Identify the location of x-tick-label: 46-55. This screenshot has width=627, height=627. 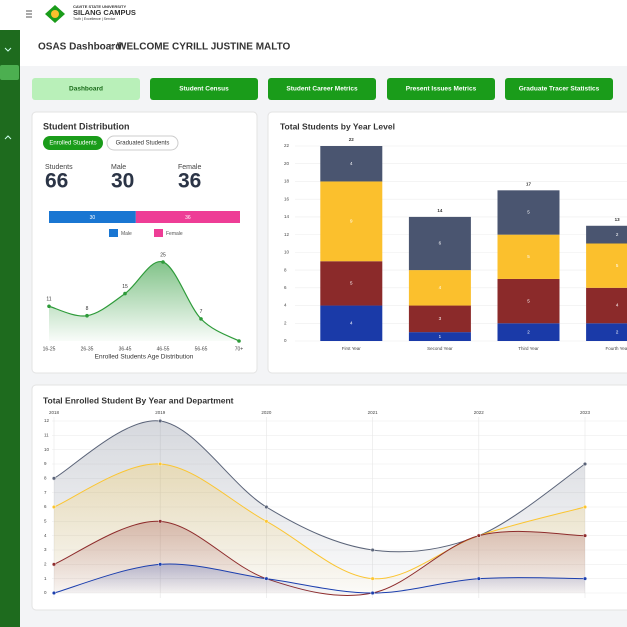
(163, 349).